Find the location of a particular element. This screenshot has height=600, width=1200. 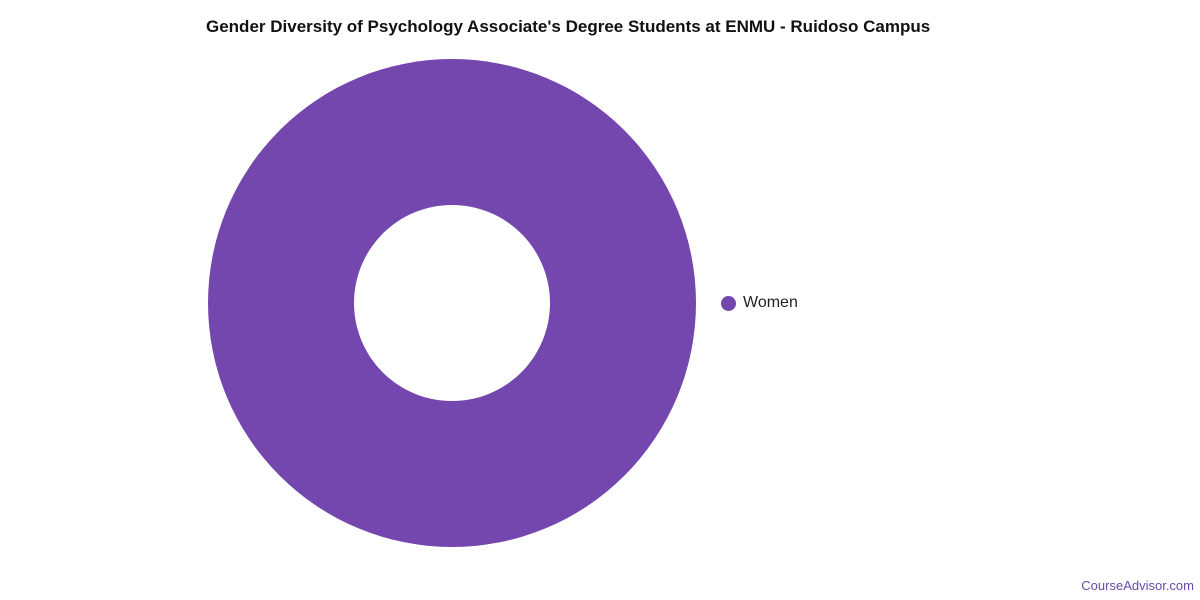

legend: Women is located at coordinates (759, 303).